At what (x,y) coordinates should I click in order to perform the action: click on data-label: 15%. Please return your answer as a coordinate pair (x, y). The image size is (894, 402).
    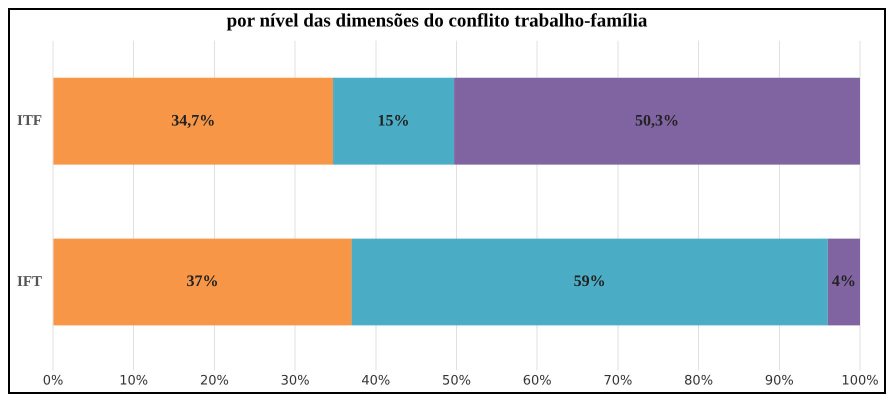
    Looking at the image, I should click on (394, 121).